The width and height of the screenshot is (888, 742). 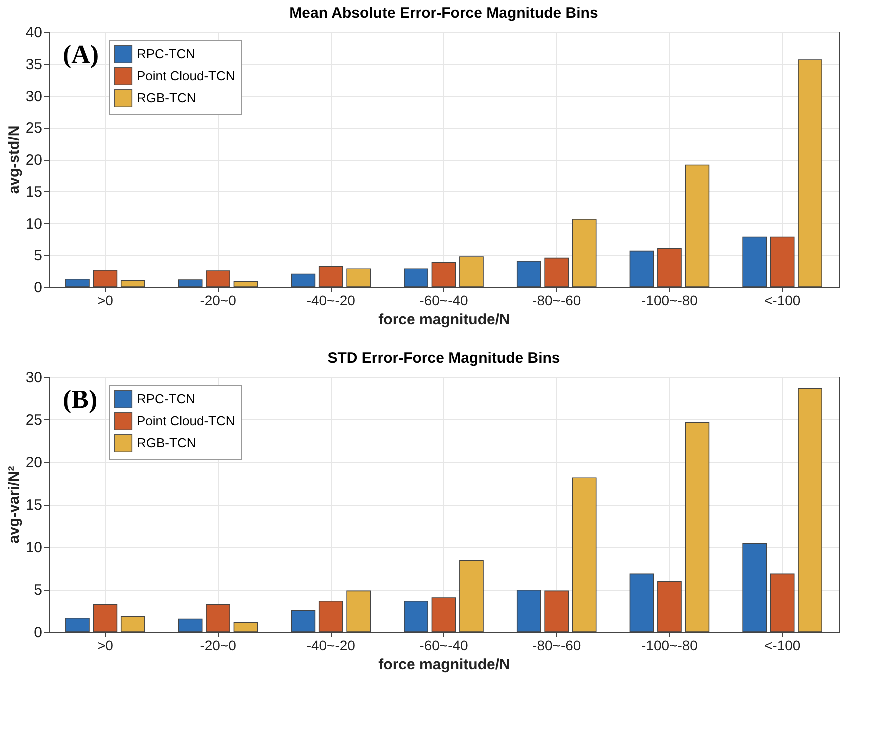 I want to click on y-tick-label: 35, so click(x=34, y=65).